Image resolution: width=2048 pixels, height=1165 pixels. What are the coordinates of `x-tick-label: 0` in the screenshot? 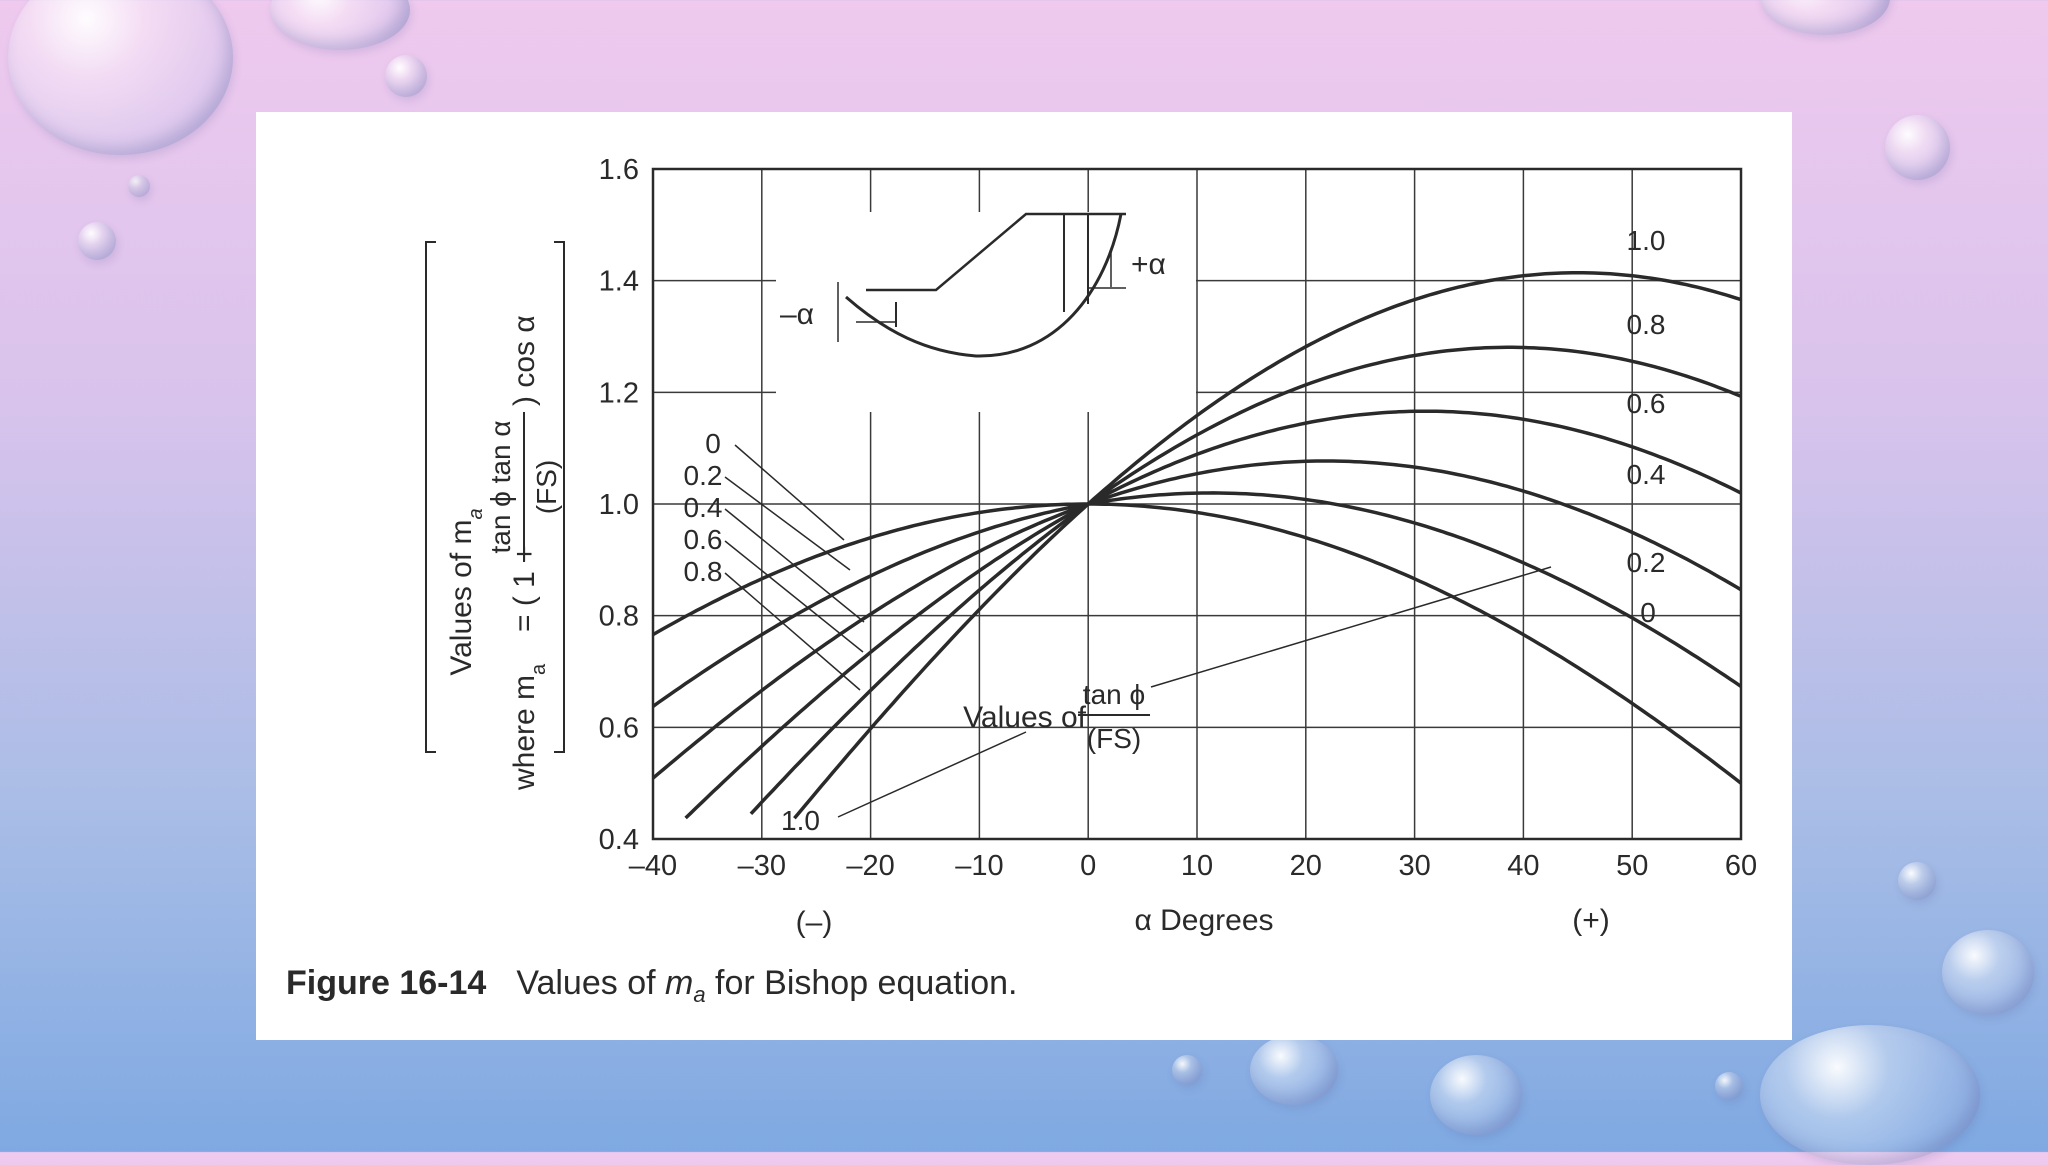 It's located at (1088, 866).